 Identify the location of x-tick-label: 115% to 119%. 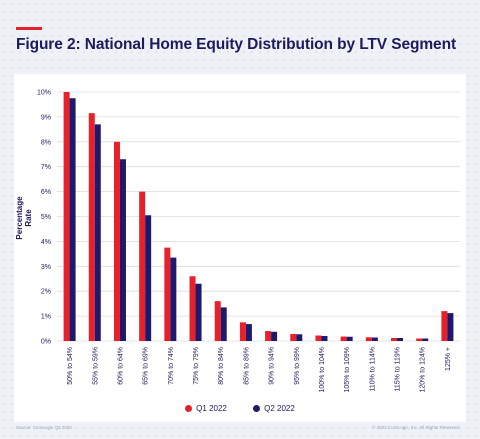
(398, 369).